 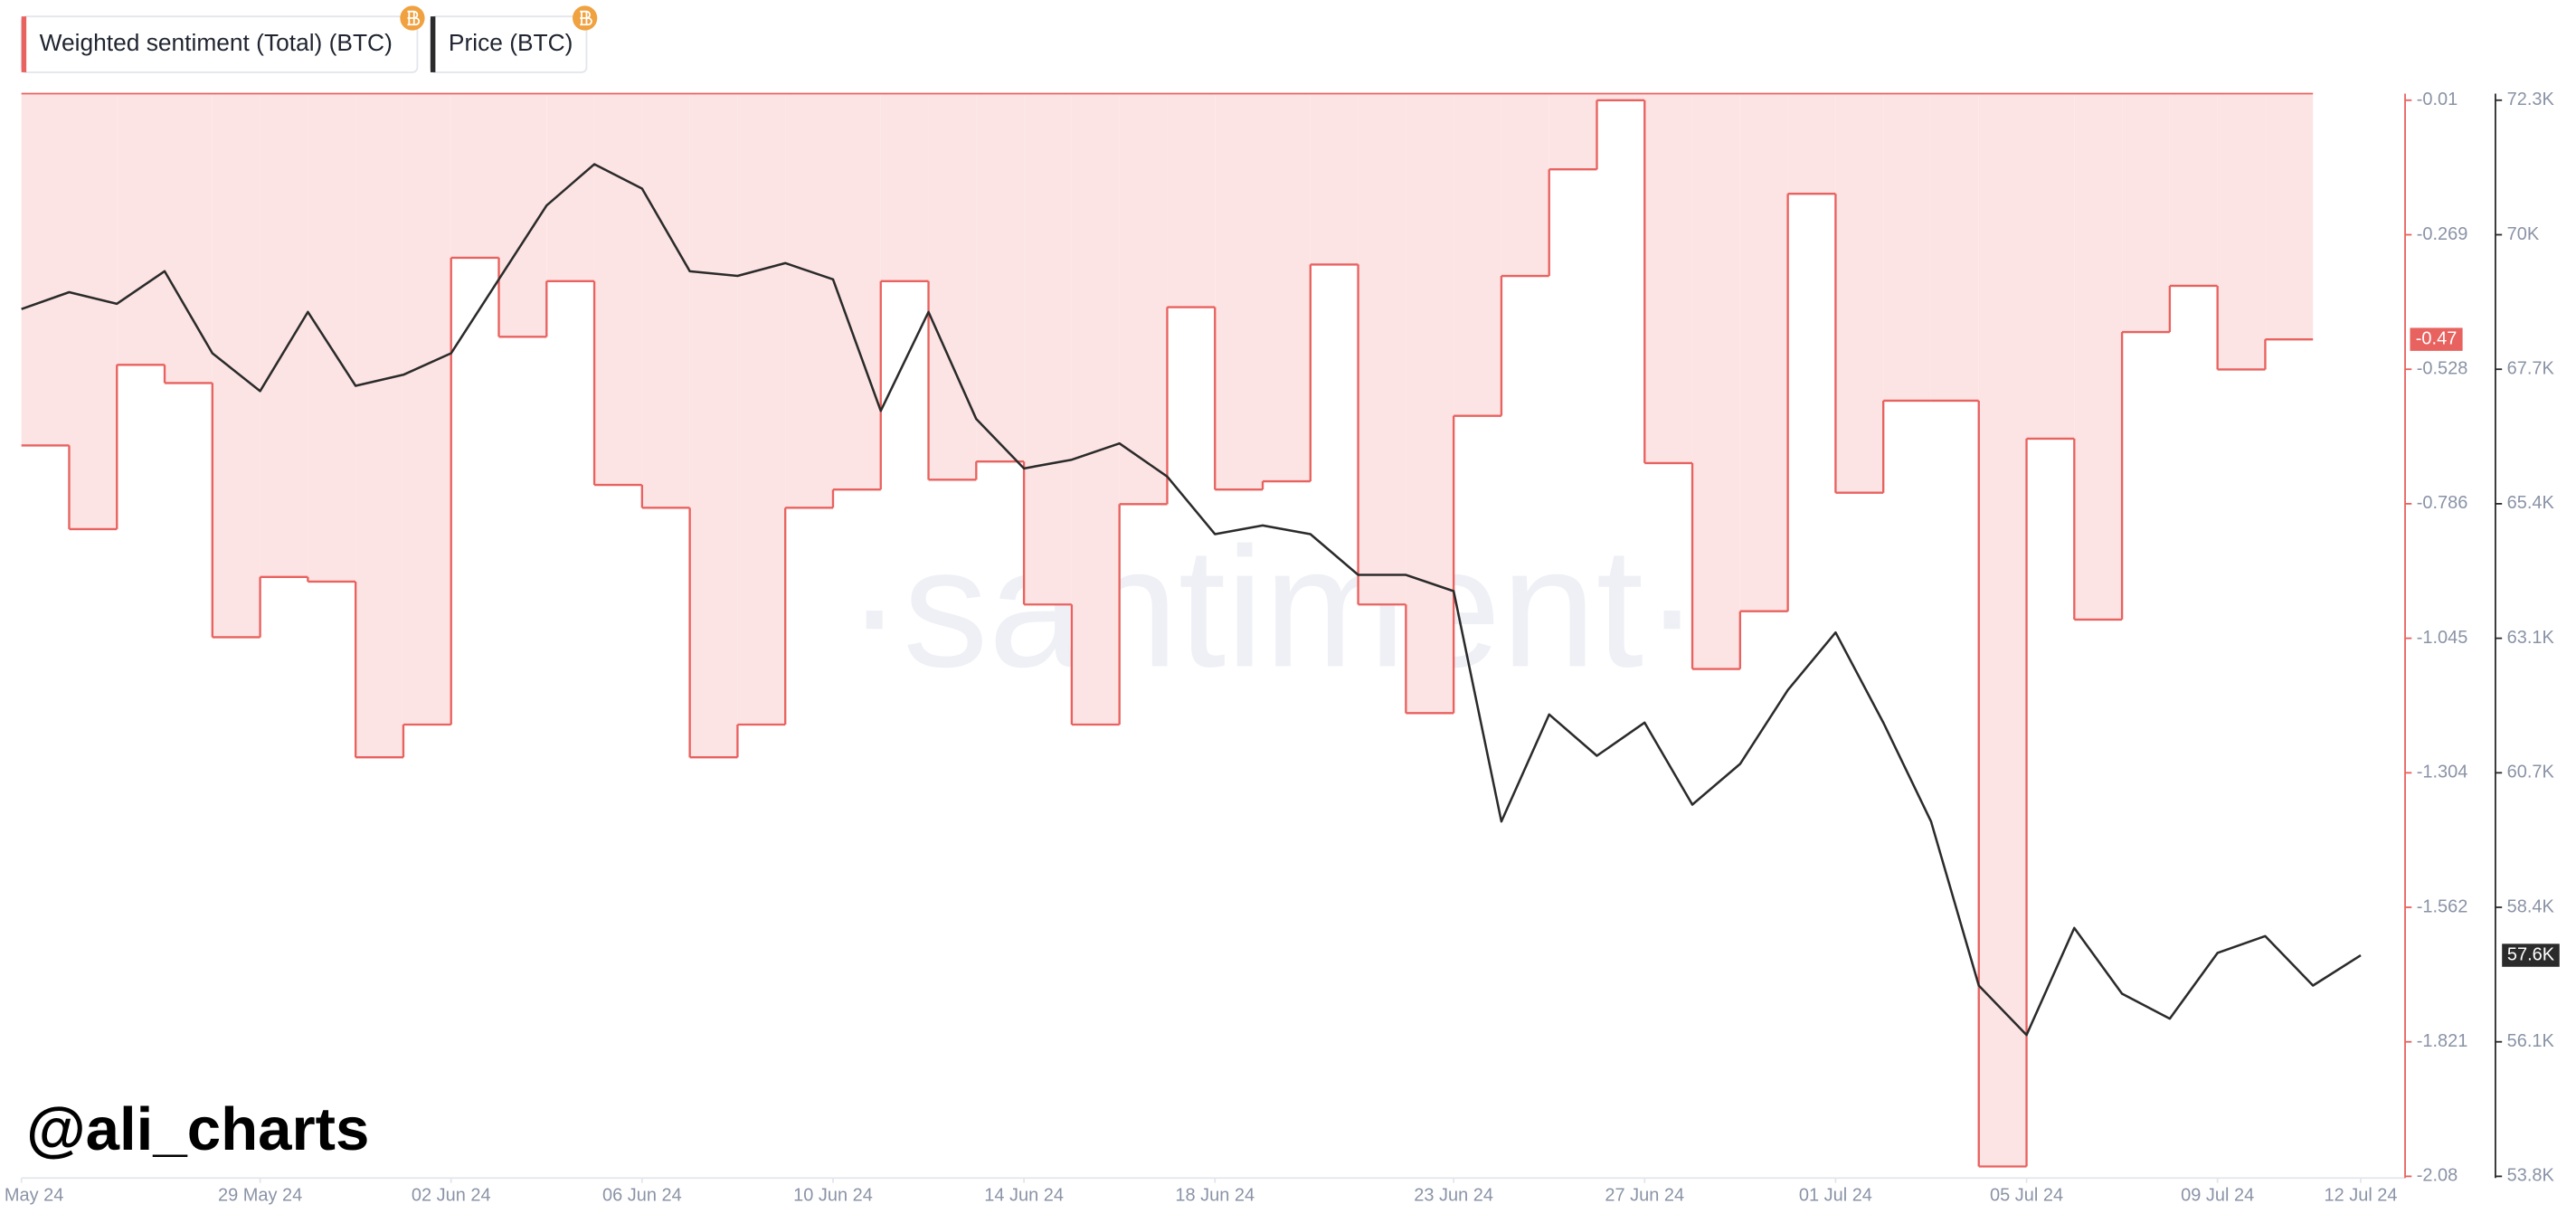 What do you see at coordinates (1454, 1195) in the screenshot?
I see `x-tick-label: 23 Jun 24` at bounding box center [1454, 1195].